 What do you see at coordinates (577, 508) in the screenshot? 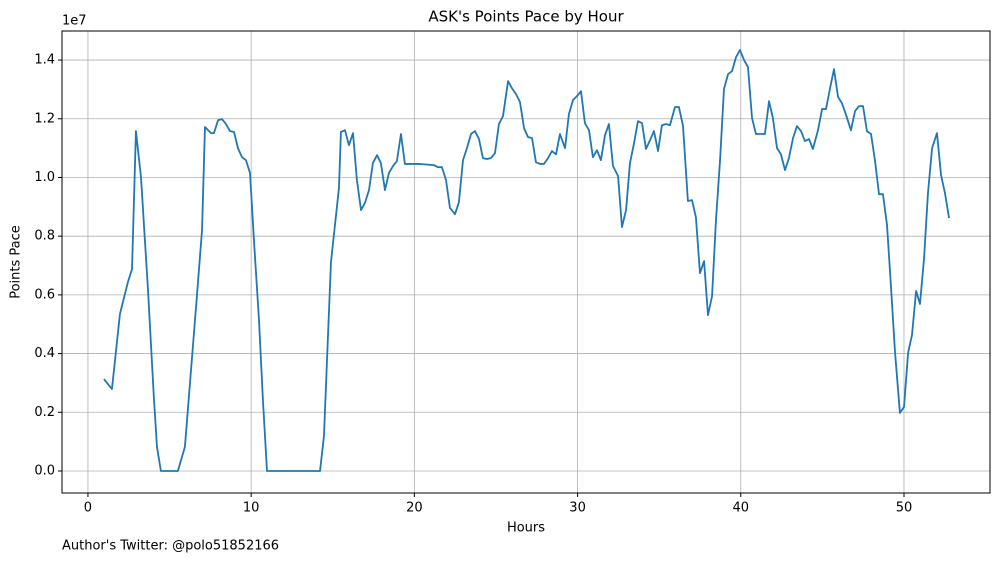
I see `x-tick-label: 30` at bounding box center [577, 508].